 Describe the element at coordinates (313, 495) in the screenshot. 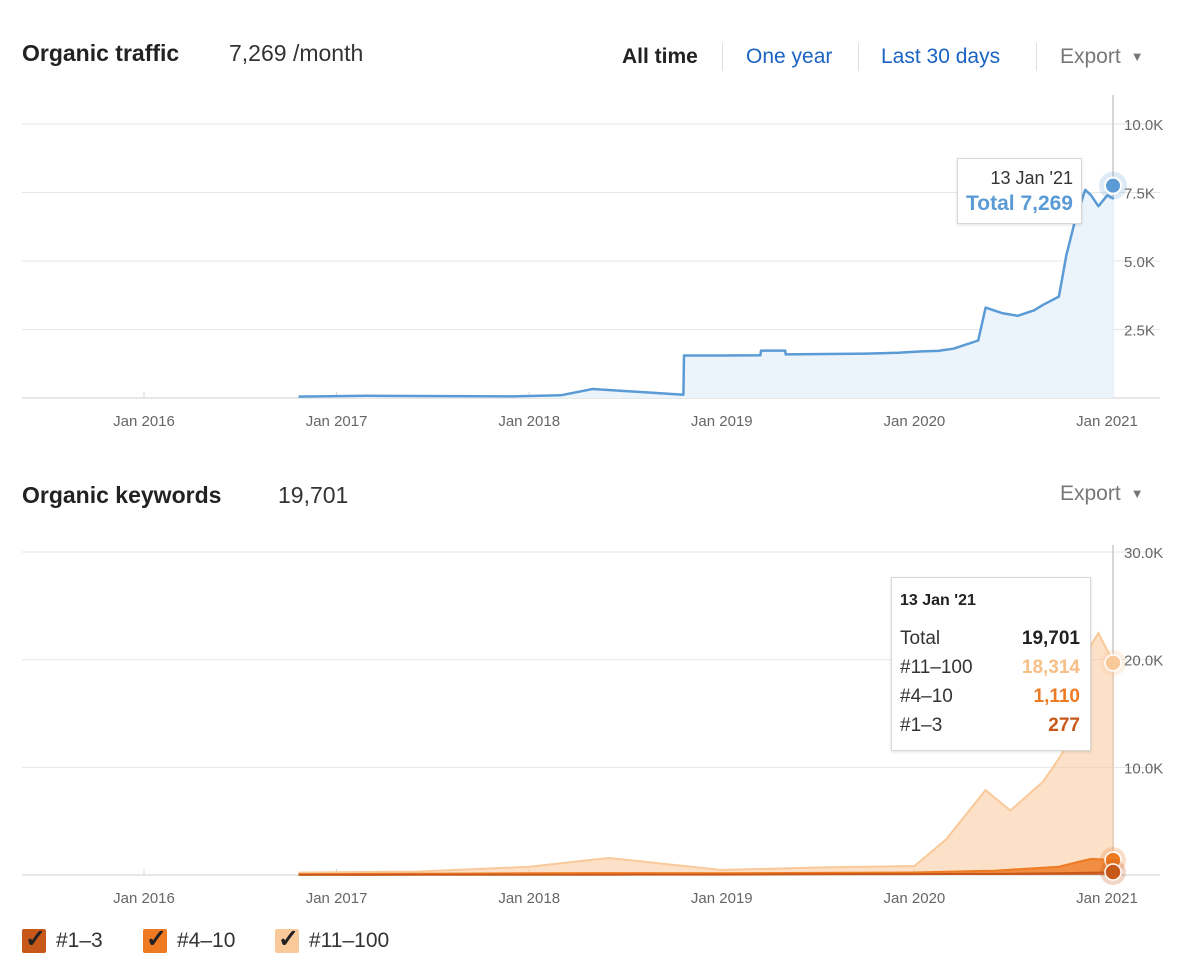

I see `keywords-value: 19,701` at that location.